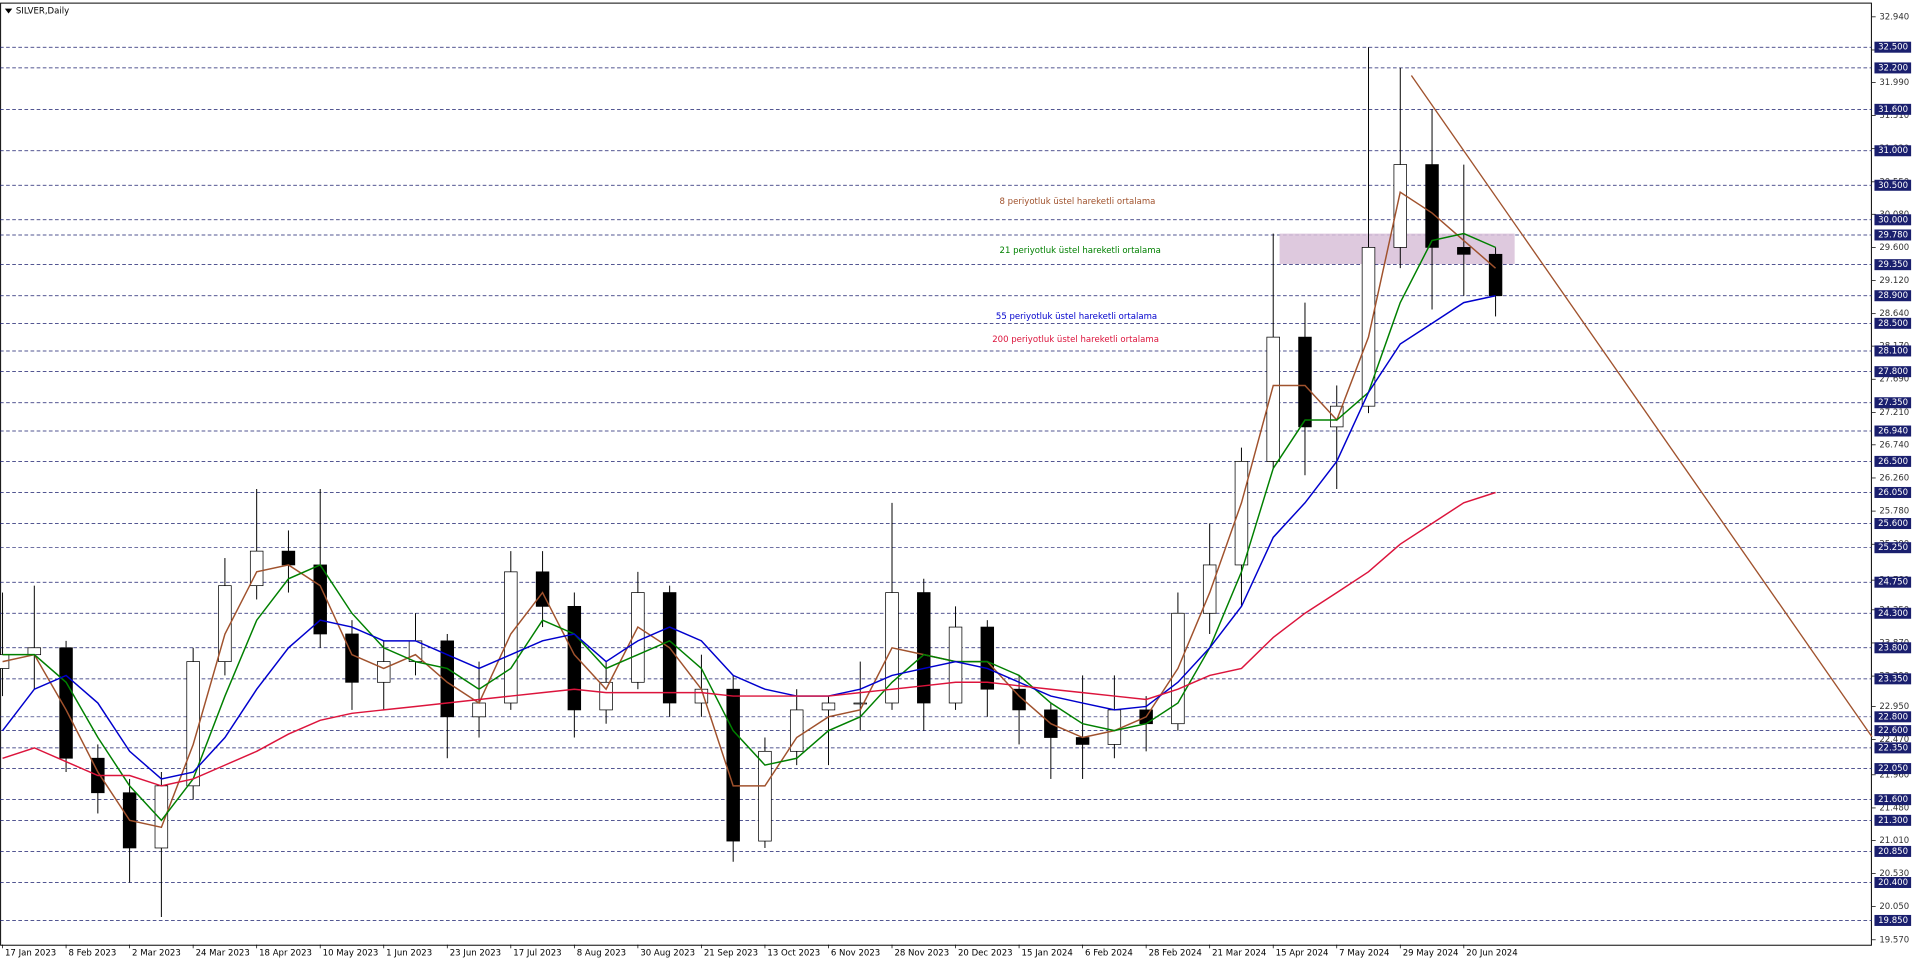 The height and width of the screenshot is (963, 1916). I want to click on level-label: 27.800, so click(1893, 372).